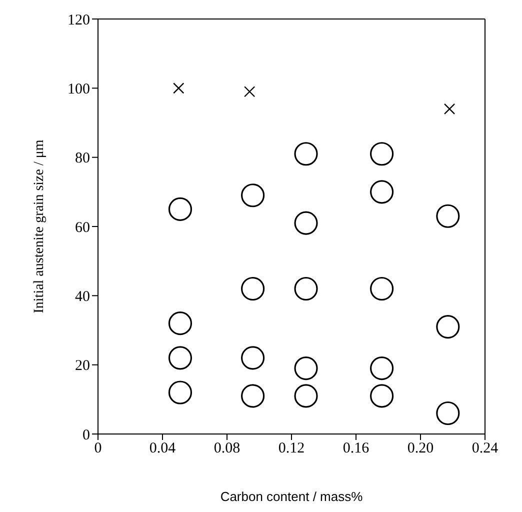  I want to click on x-tick-label: 0.04, so click(162, 448).